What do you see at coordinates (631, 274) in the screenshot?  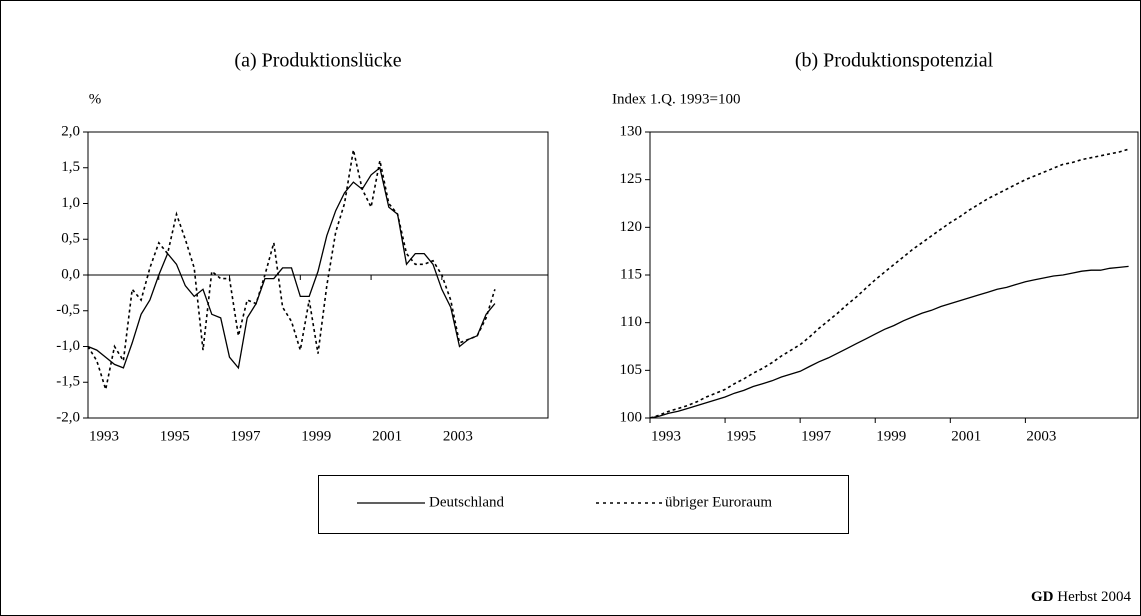 I see `y-tick-label: 115` at bounding box center [631, 274].